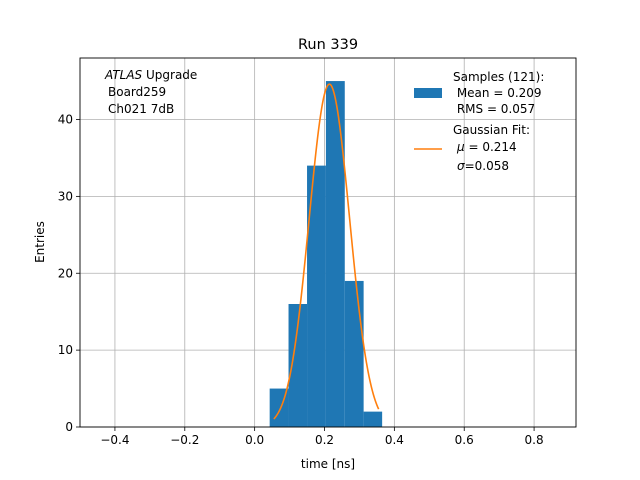 The height and width of the screenshot is (480, 640). I want to click on x-tick-label: 0.8, so click(534, 440).